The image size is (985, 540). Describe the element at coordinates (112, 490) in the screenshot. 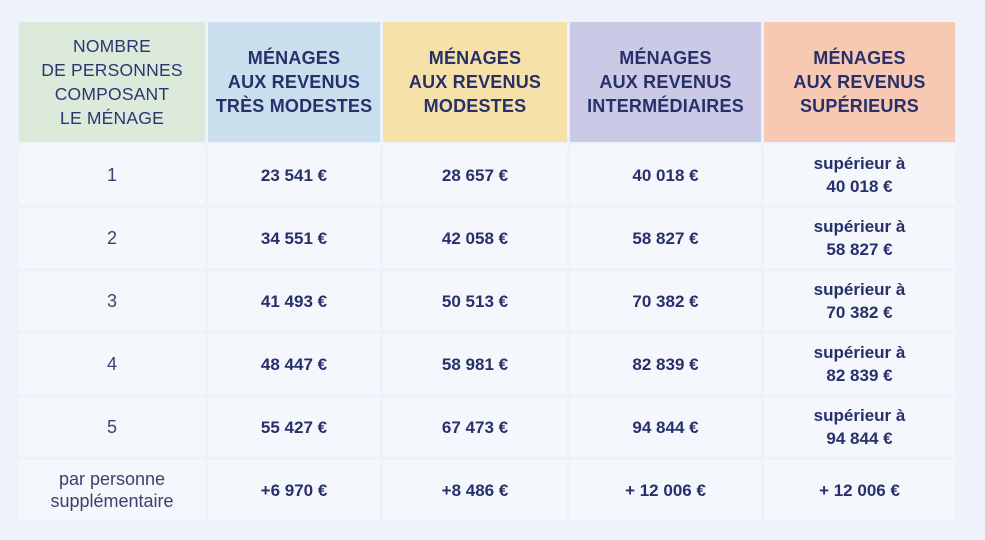

I see `row-extra-person-label: par personne supplémentaire` at that location.